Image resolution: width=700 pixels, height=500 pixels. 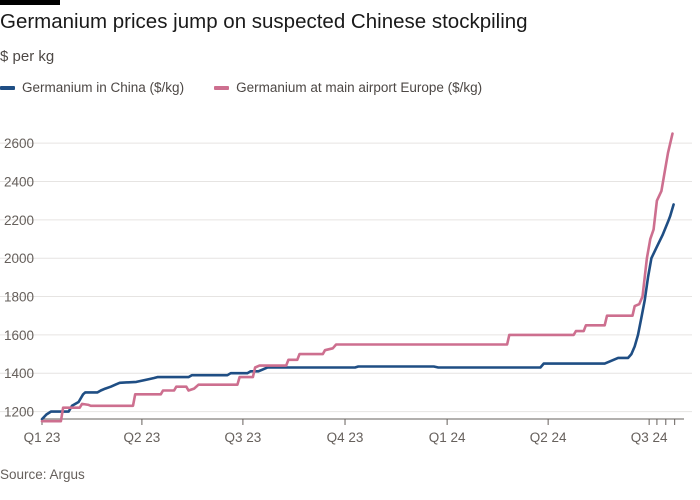 I want to click on brand-bar, so click(x=30, y=2).